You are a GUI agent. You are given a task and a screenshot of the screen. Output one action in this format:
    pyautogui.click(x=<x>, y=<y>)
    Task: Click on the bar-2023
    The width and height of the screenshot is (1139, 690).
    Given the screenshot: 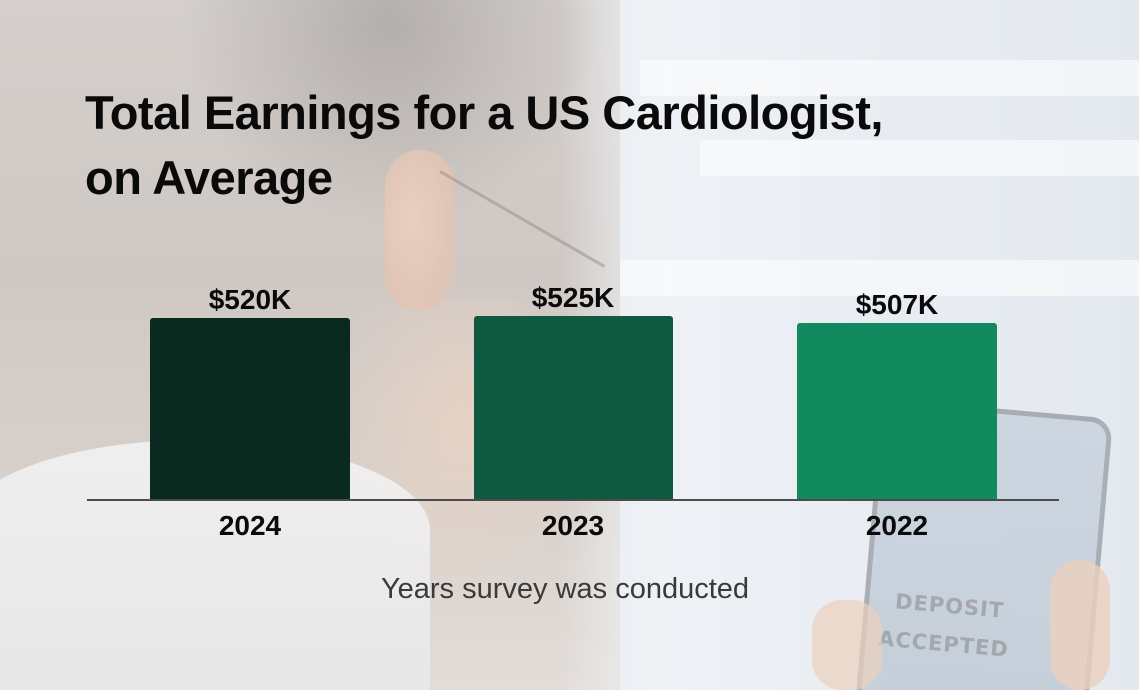 What is the action you would take?
    pyautogui.click(x=573, y=408)
    